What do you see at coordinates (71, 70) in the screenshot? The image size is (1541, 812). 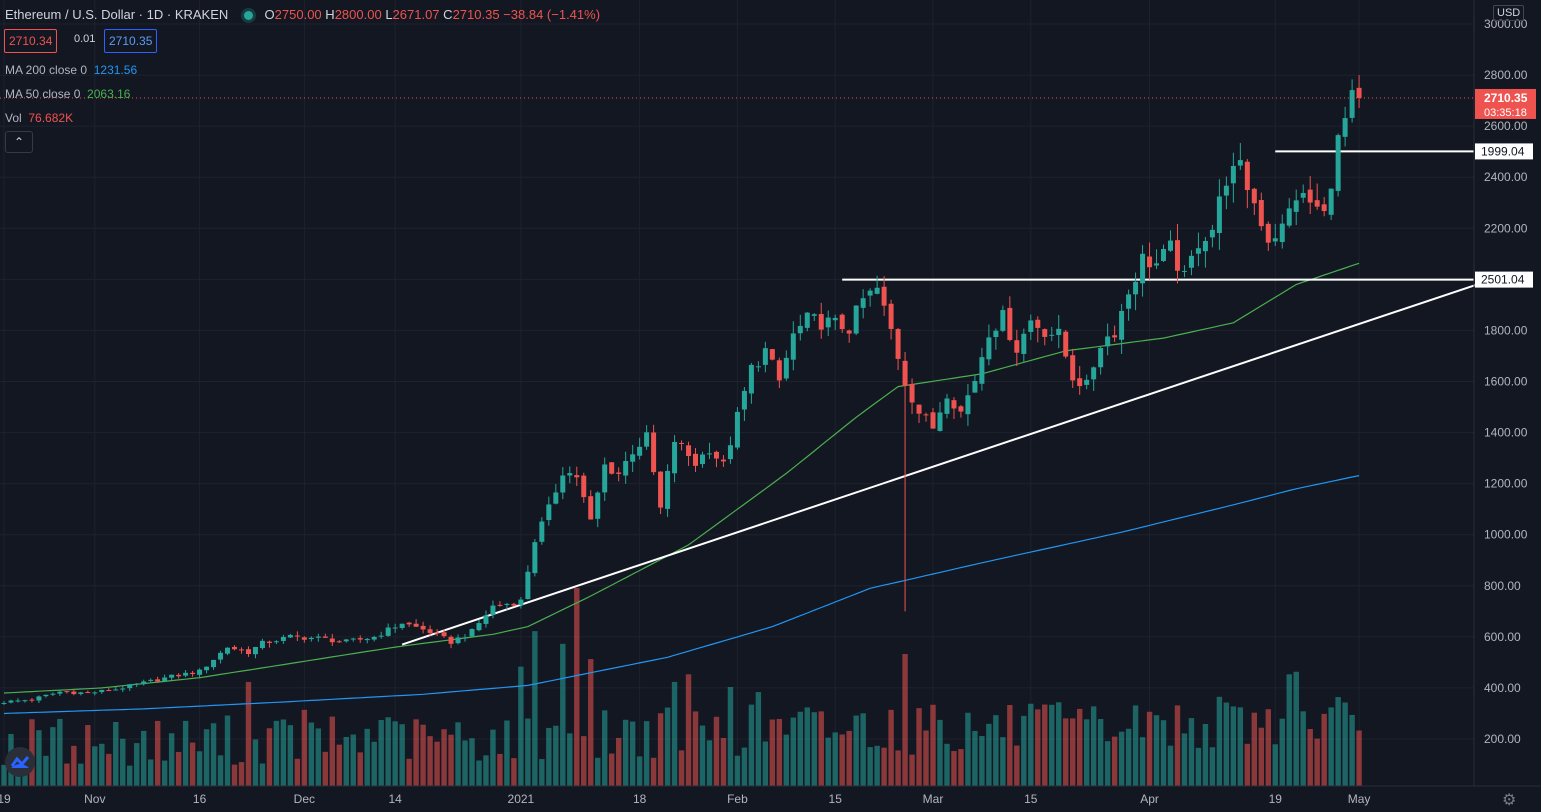 I see `indicator-ma200: MA 200 close 0 1231.56` at bounding box center [71, 70].